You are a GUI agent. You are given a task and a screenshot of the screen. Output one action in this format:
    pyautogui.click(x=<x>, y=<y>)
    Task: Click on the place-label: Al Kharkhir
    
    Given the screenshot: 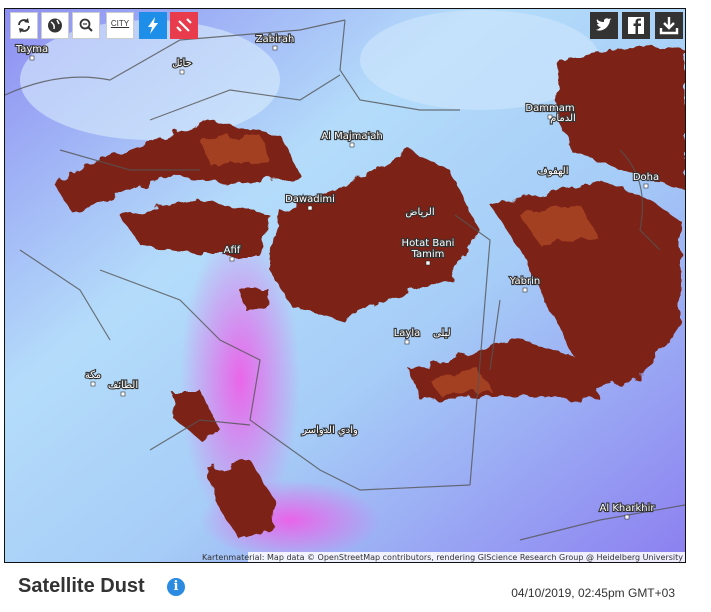 What is the action you would take?
    pyautogui.click(x=628, y=508)
    